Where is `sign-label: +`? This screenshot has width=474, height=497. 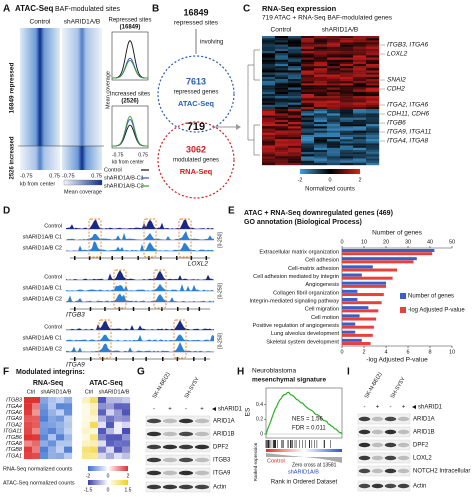
sign-label: + is located at coordinates (404, 408).